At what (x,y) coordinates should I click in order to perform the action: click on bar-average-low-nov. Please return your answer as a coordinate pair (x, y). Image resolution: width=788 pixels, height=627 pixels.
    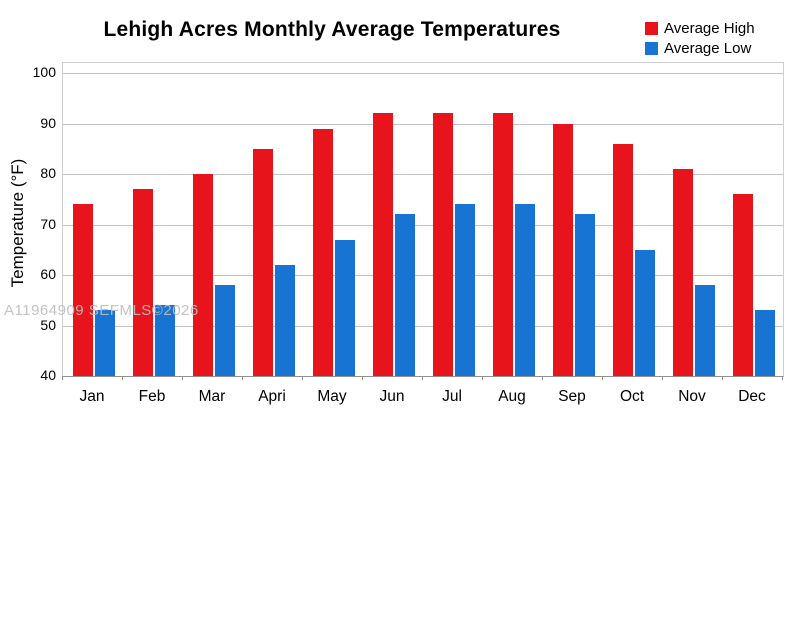
    Looking at the image, I should click on (705, 330).